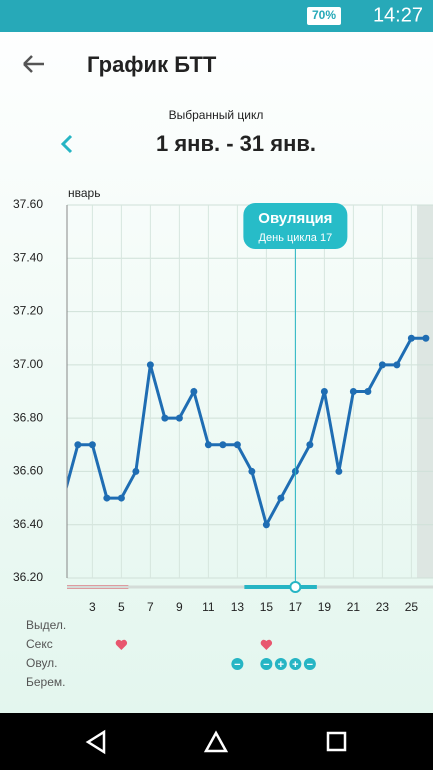  Describe the element at coordinates (236, 143) in the screenshot. I see `cycle-range: 1 янв. - 31 янв.` at that location.